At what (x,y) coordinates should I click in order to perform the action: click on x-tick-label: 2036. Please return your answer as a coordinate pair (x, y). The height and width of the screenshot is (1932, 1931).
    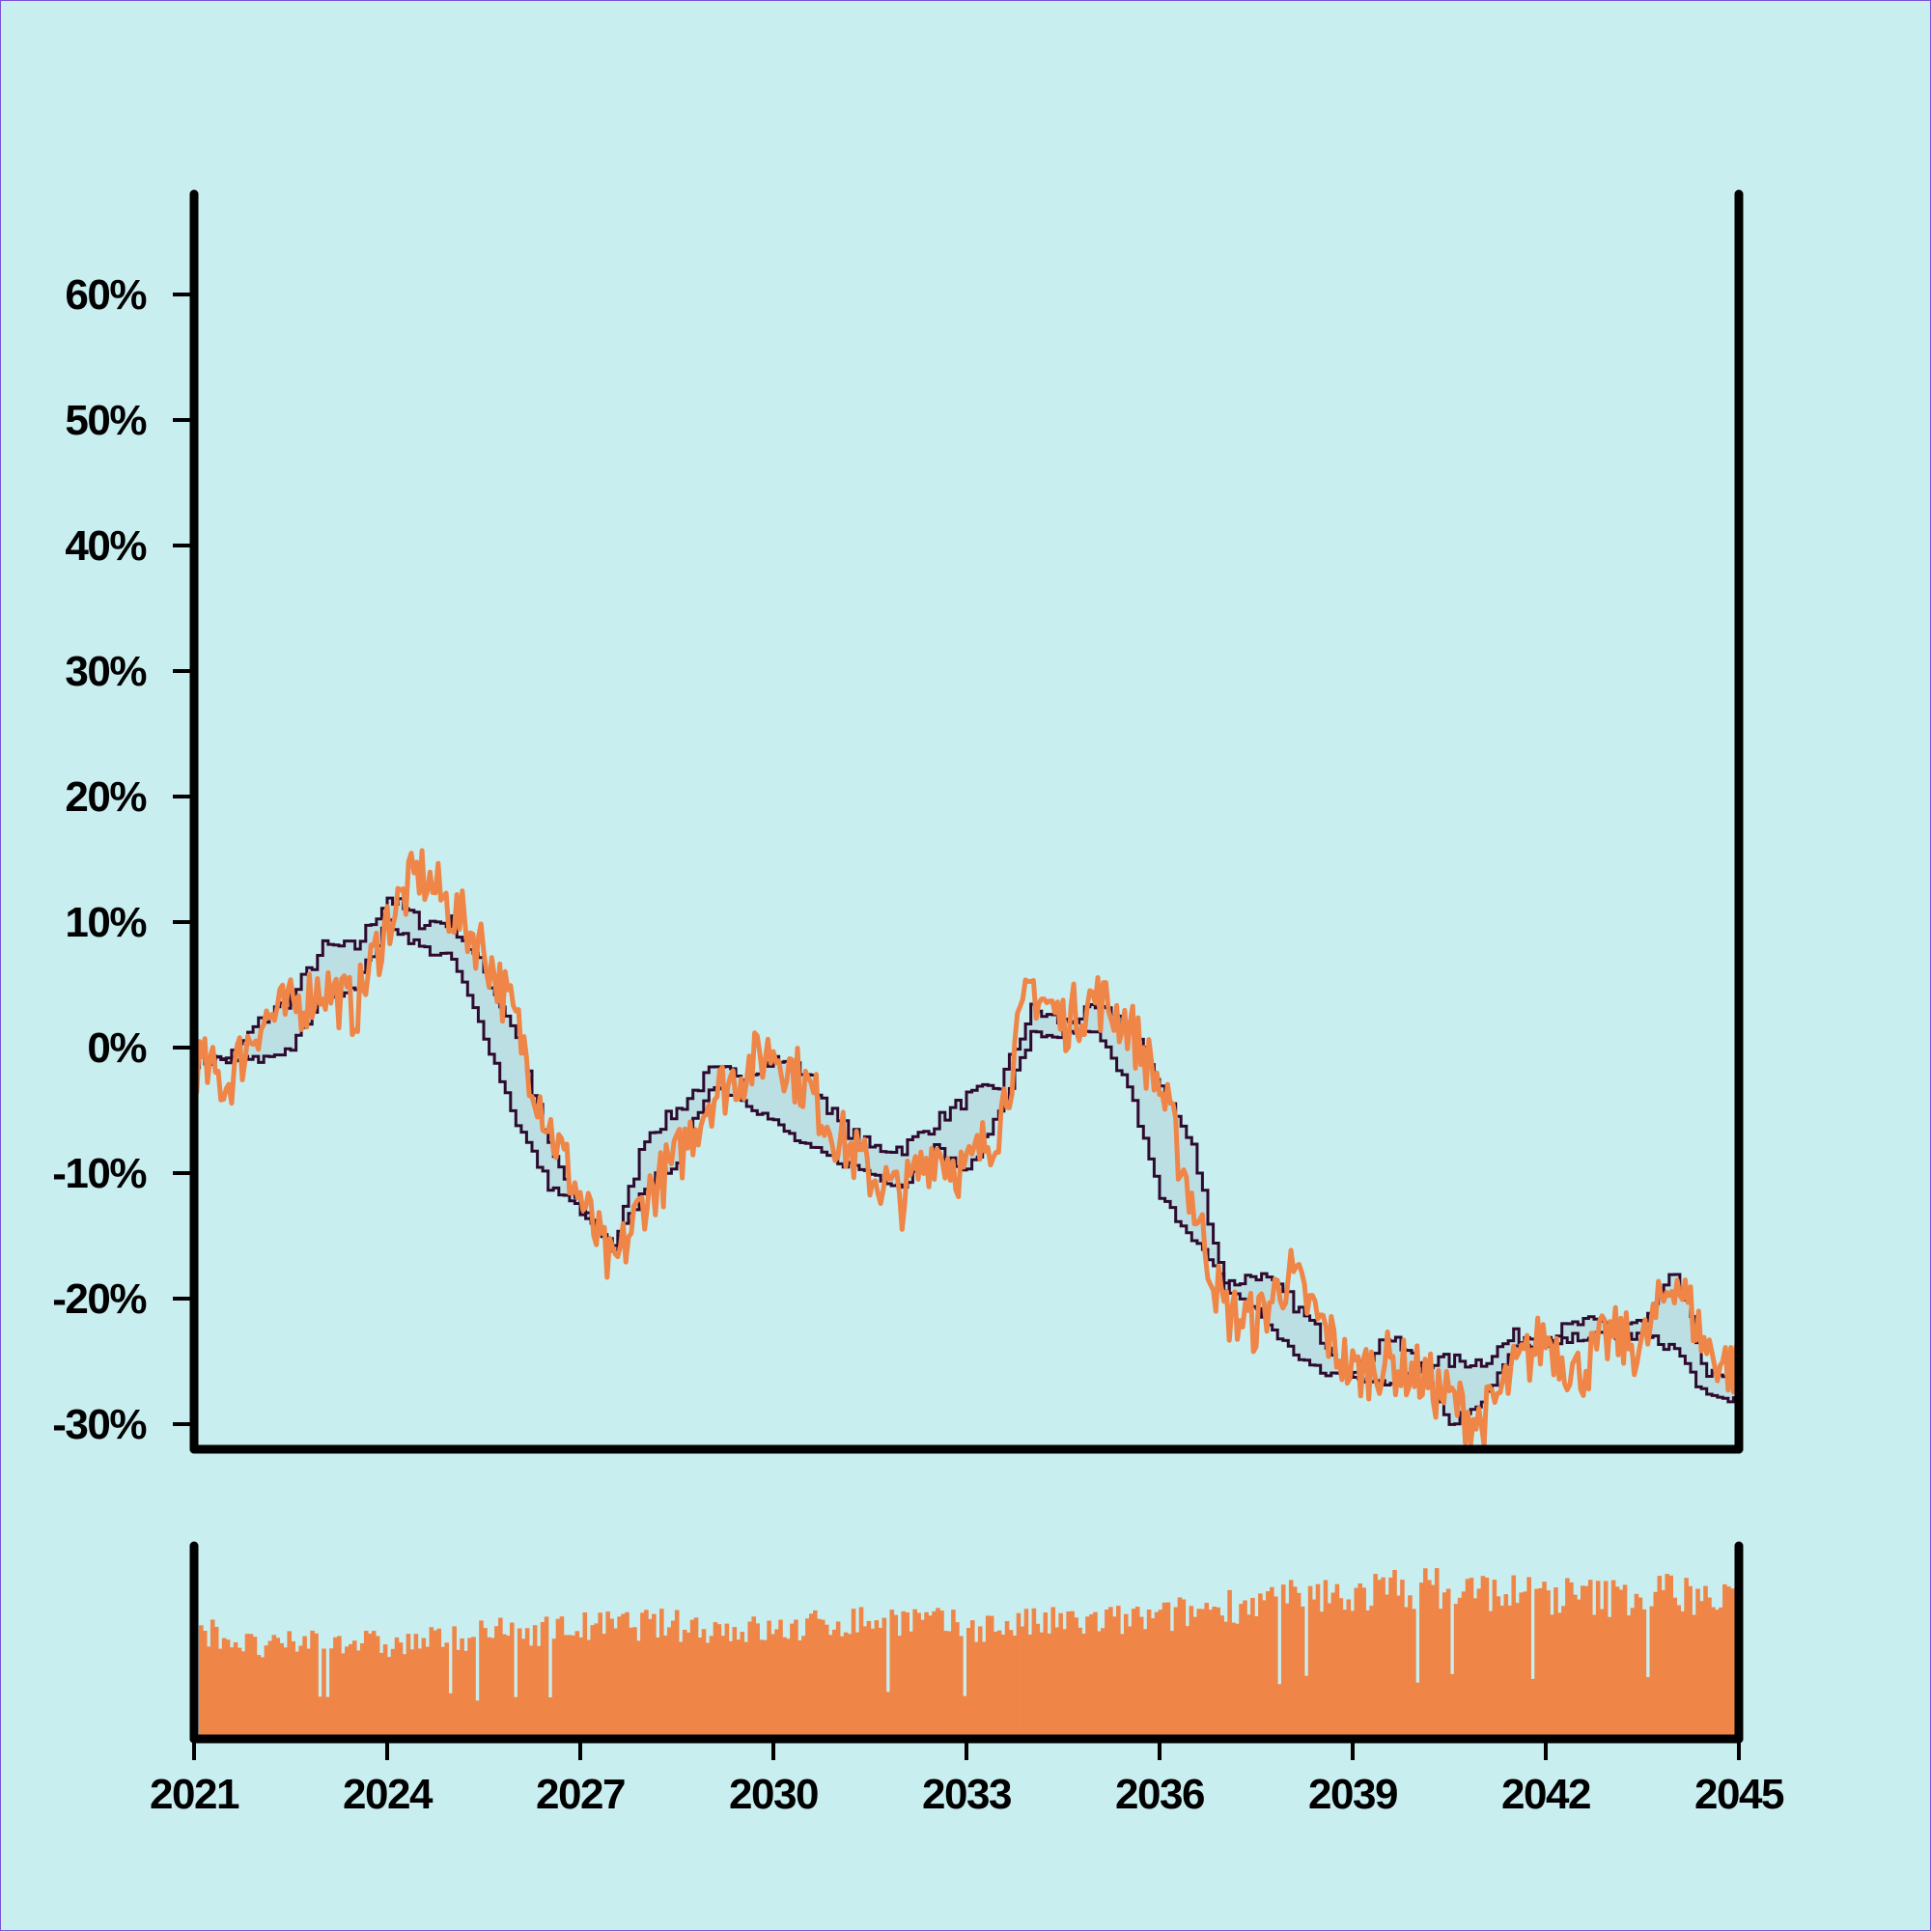
    Looking at the image, I should click on (1159, 1795).